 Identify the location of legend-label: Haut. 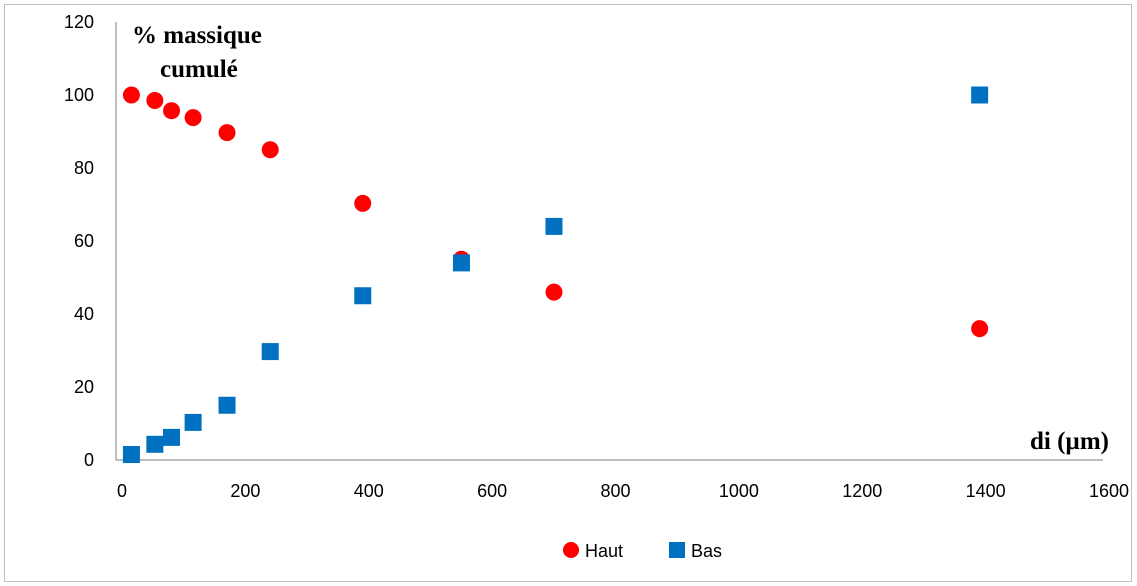
(604, 551).